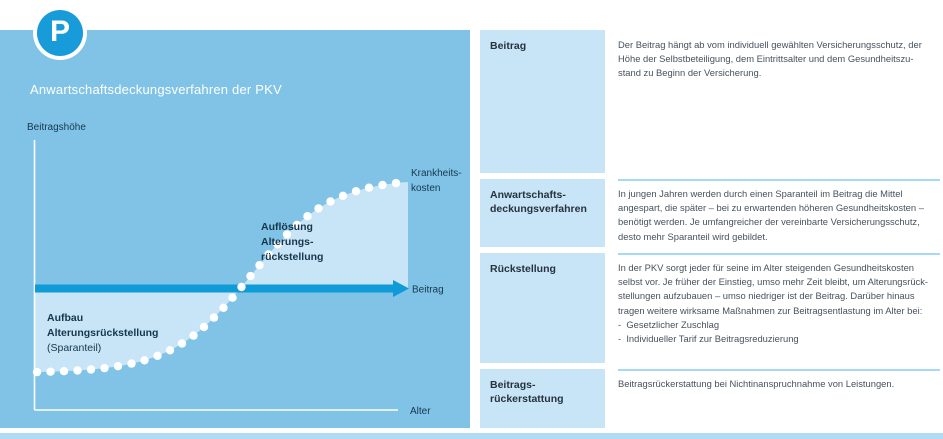 This screenshot has width=943, height=439. I want to click on x-axis-label: Alter, so click(420, 411).